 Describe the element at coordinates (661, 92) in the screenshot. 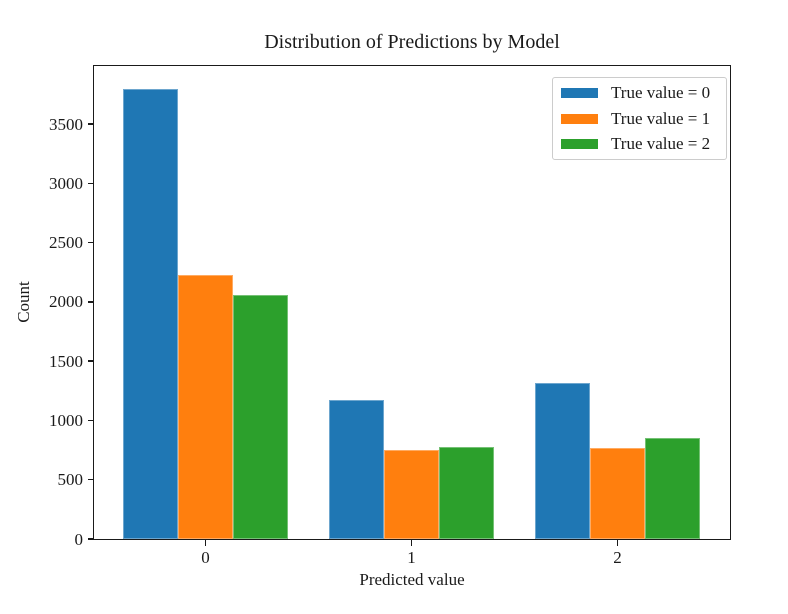

I see `legend-label-0: True value = 0` at that location.